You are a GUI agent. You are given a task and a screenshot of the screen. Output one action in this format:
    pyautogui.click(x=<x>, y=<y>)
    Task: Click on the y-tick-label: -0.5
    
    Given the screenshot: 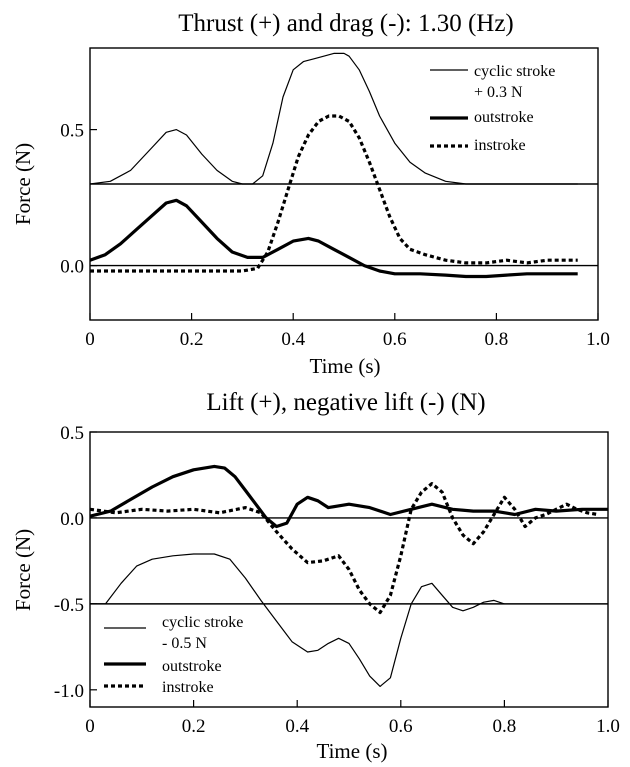 What is the action you would take?
    pyautogui.click(x=69, y=605)
    